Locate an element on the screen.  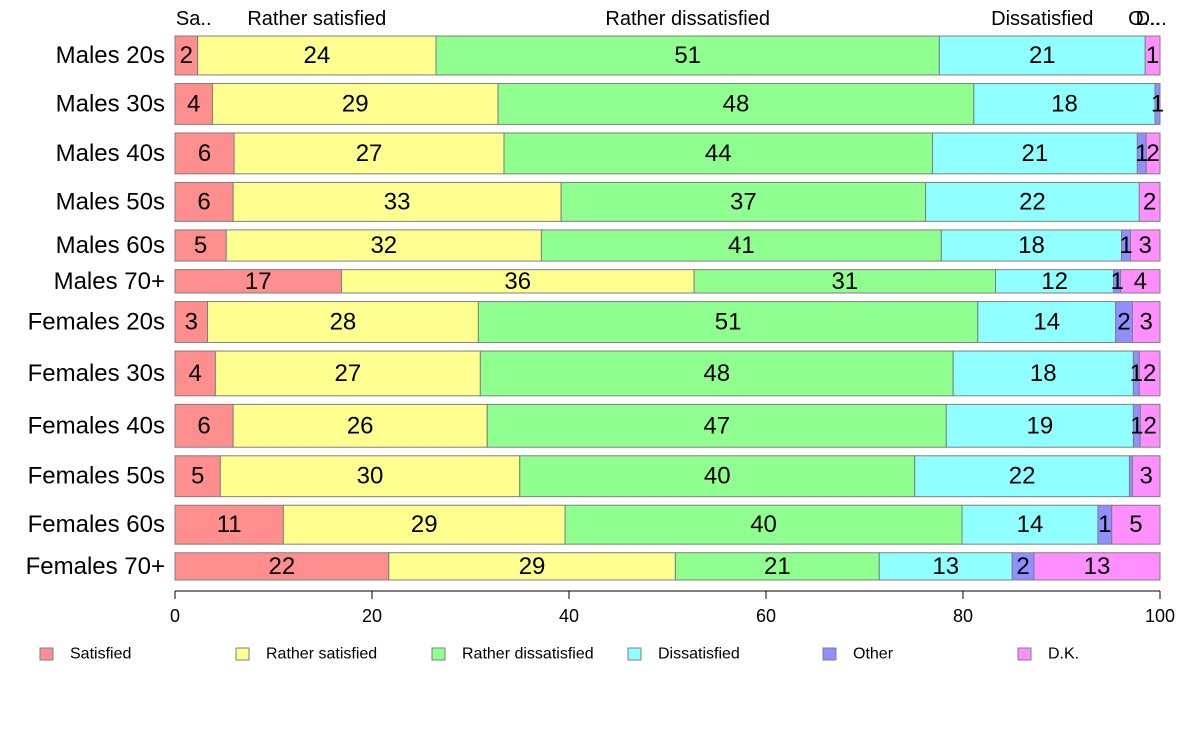
bar-females-30s-d-k is located at coordinates (1149, 373).